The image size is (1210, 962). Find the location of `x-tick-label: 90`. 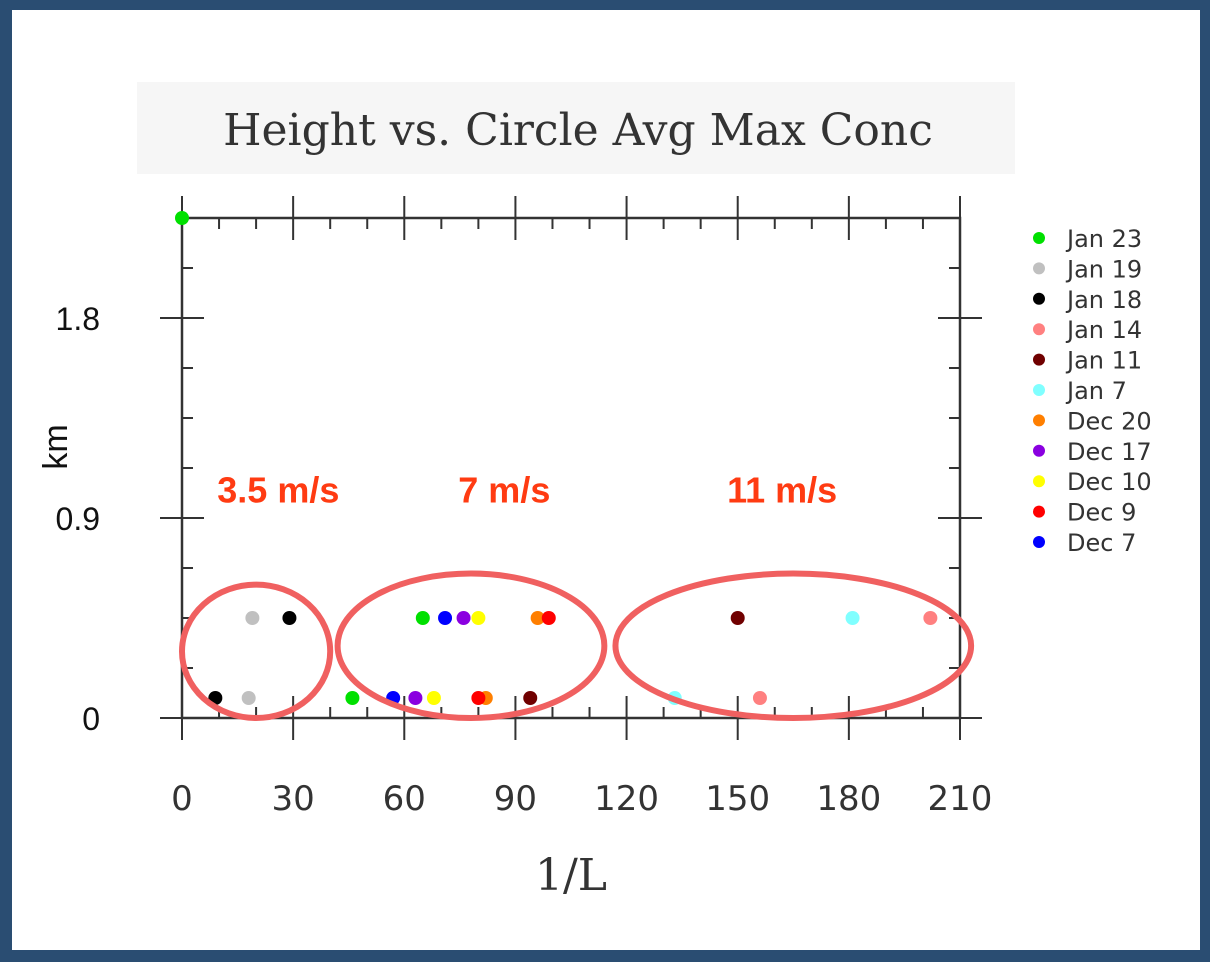

x-tick-label: 90 is located at coordinates (515, 799).